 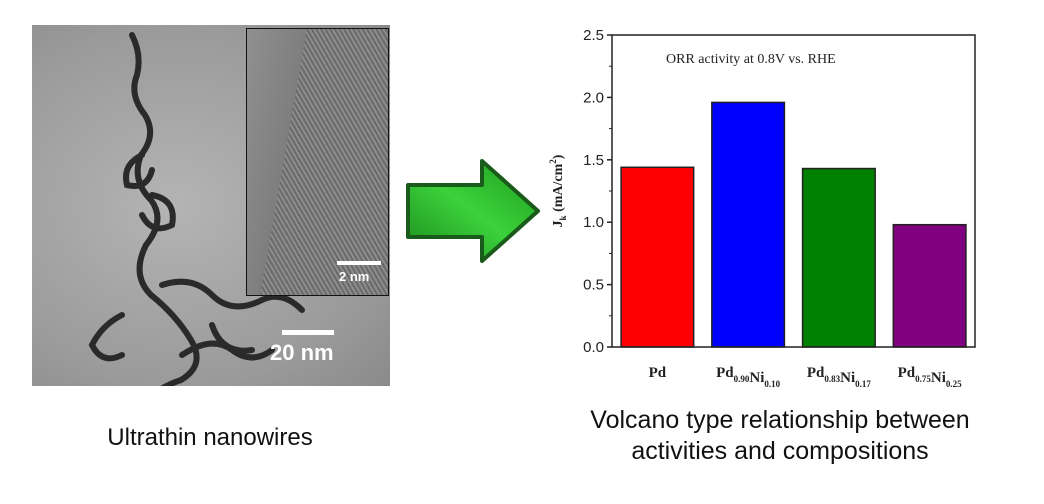 I want to click on right-arrow-icon, so click(x=473, y=211).